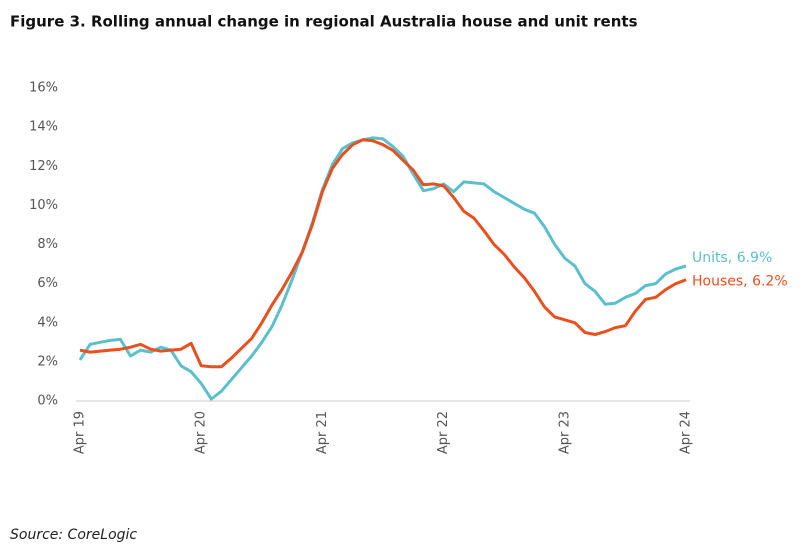 This screenshot has width=800, height=558. Describe the element at coordinates (47, 361) in the screenshot. I see `y-tick-label: 2%` at that location.